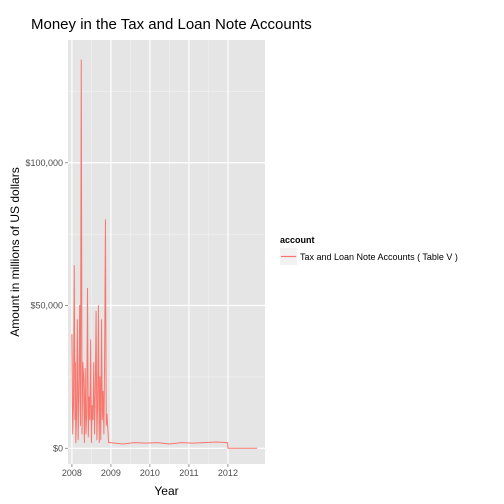 The image size is (504, 504). What do you see at coordinates (297, 240) in the screenshot?
I see `legend-title: account` at bounding box center [297, 240].